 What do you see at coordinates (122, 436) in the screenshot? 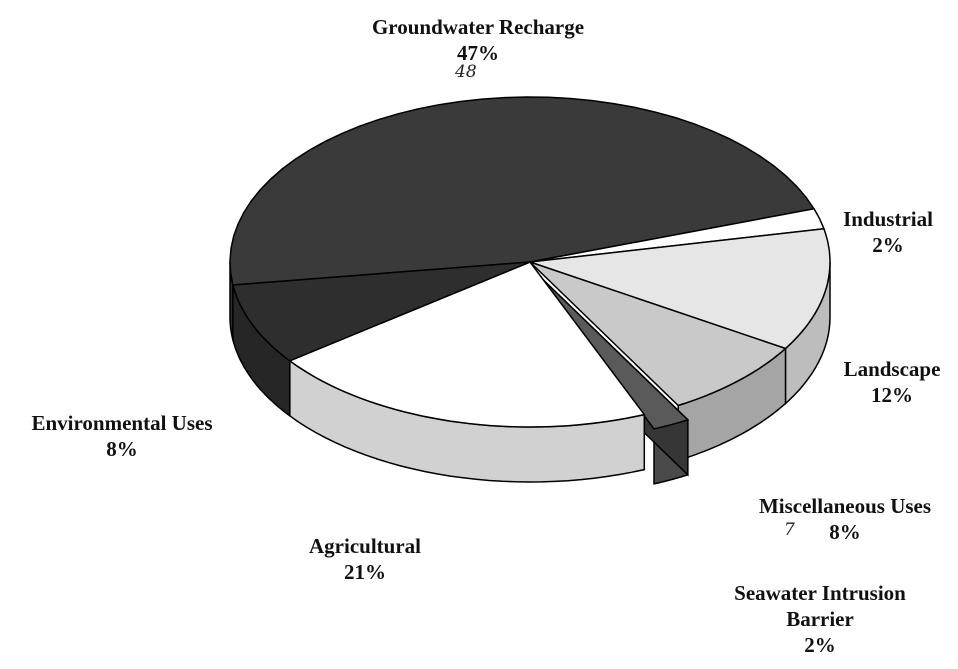
I see `slice-label: Environmental Uses 8%` at bounding box center [122, 436].